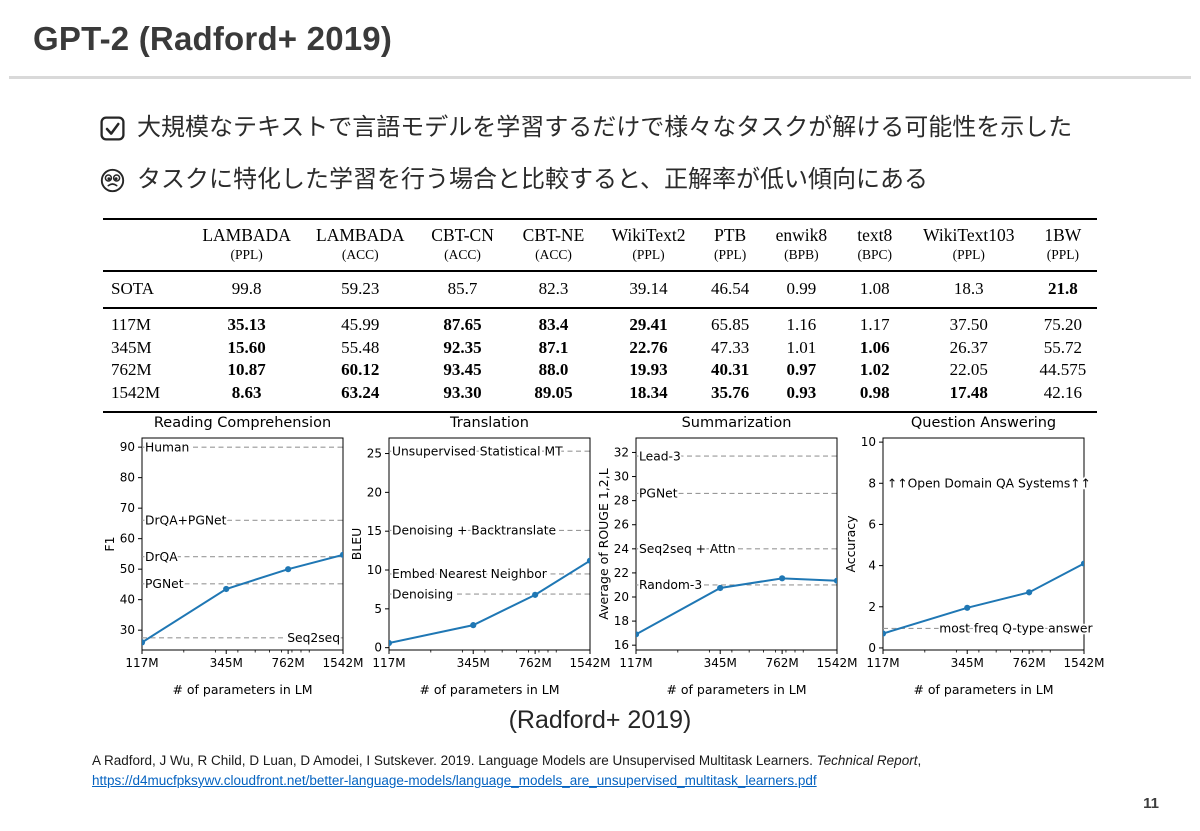 This screenshot has width=1200, height=831. What do you see at coordinates (462, 393) in the screenshot?
I see `table-cell: 93.30` at bounding box center [462, 393].